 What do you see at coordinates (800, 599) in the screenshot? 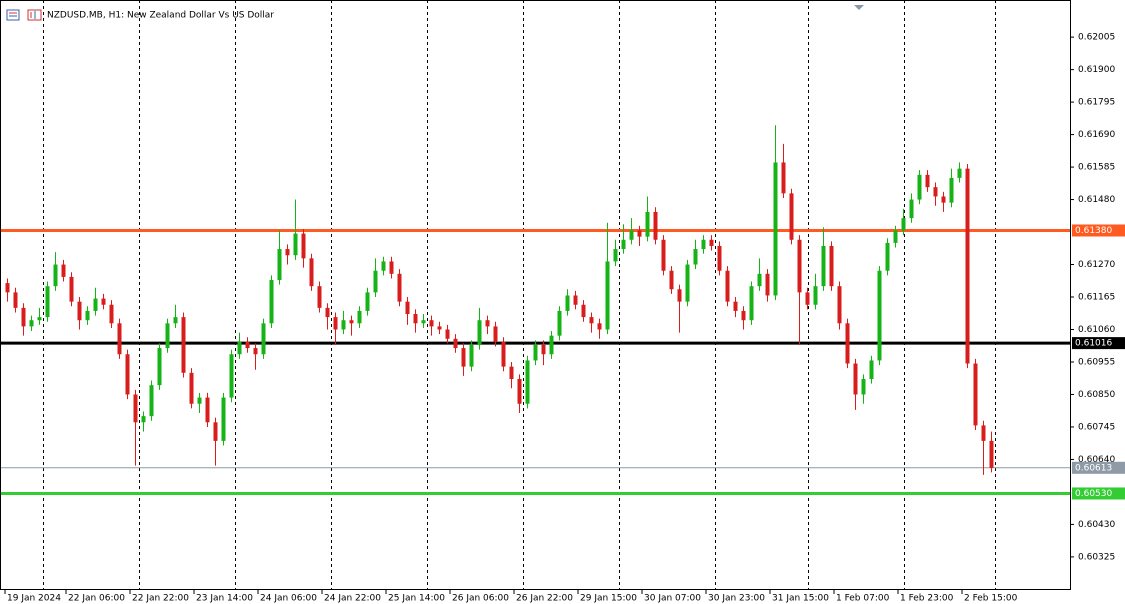
I see `x-tick-label: 31 Jan 15:00` at bounding box center [800, 599].